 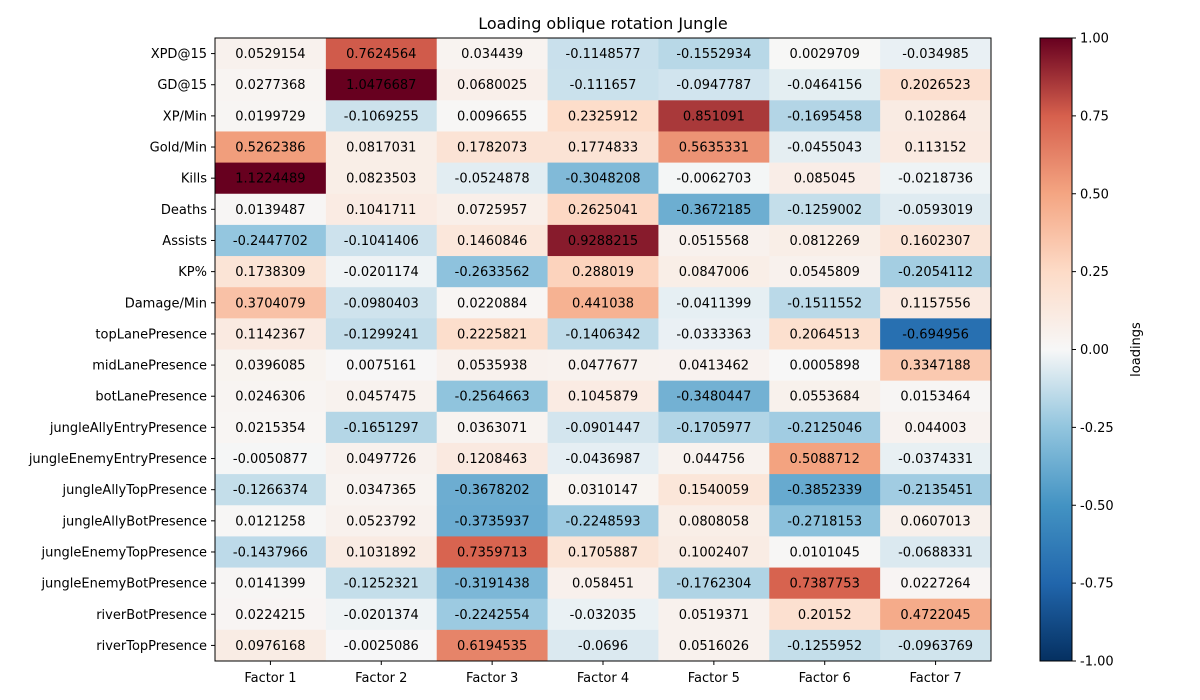 I want to click on cell-value-label: -0.0374331, so click(x=935, y=459).